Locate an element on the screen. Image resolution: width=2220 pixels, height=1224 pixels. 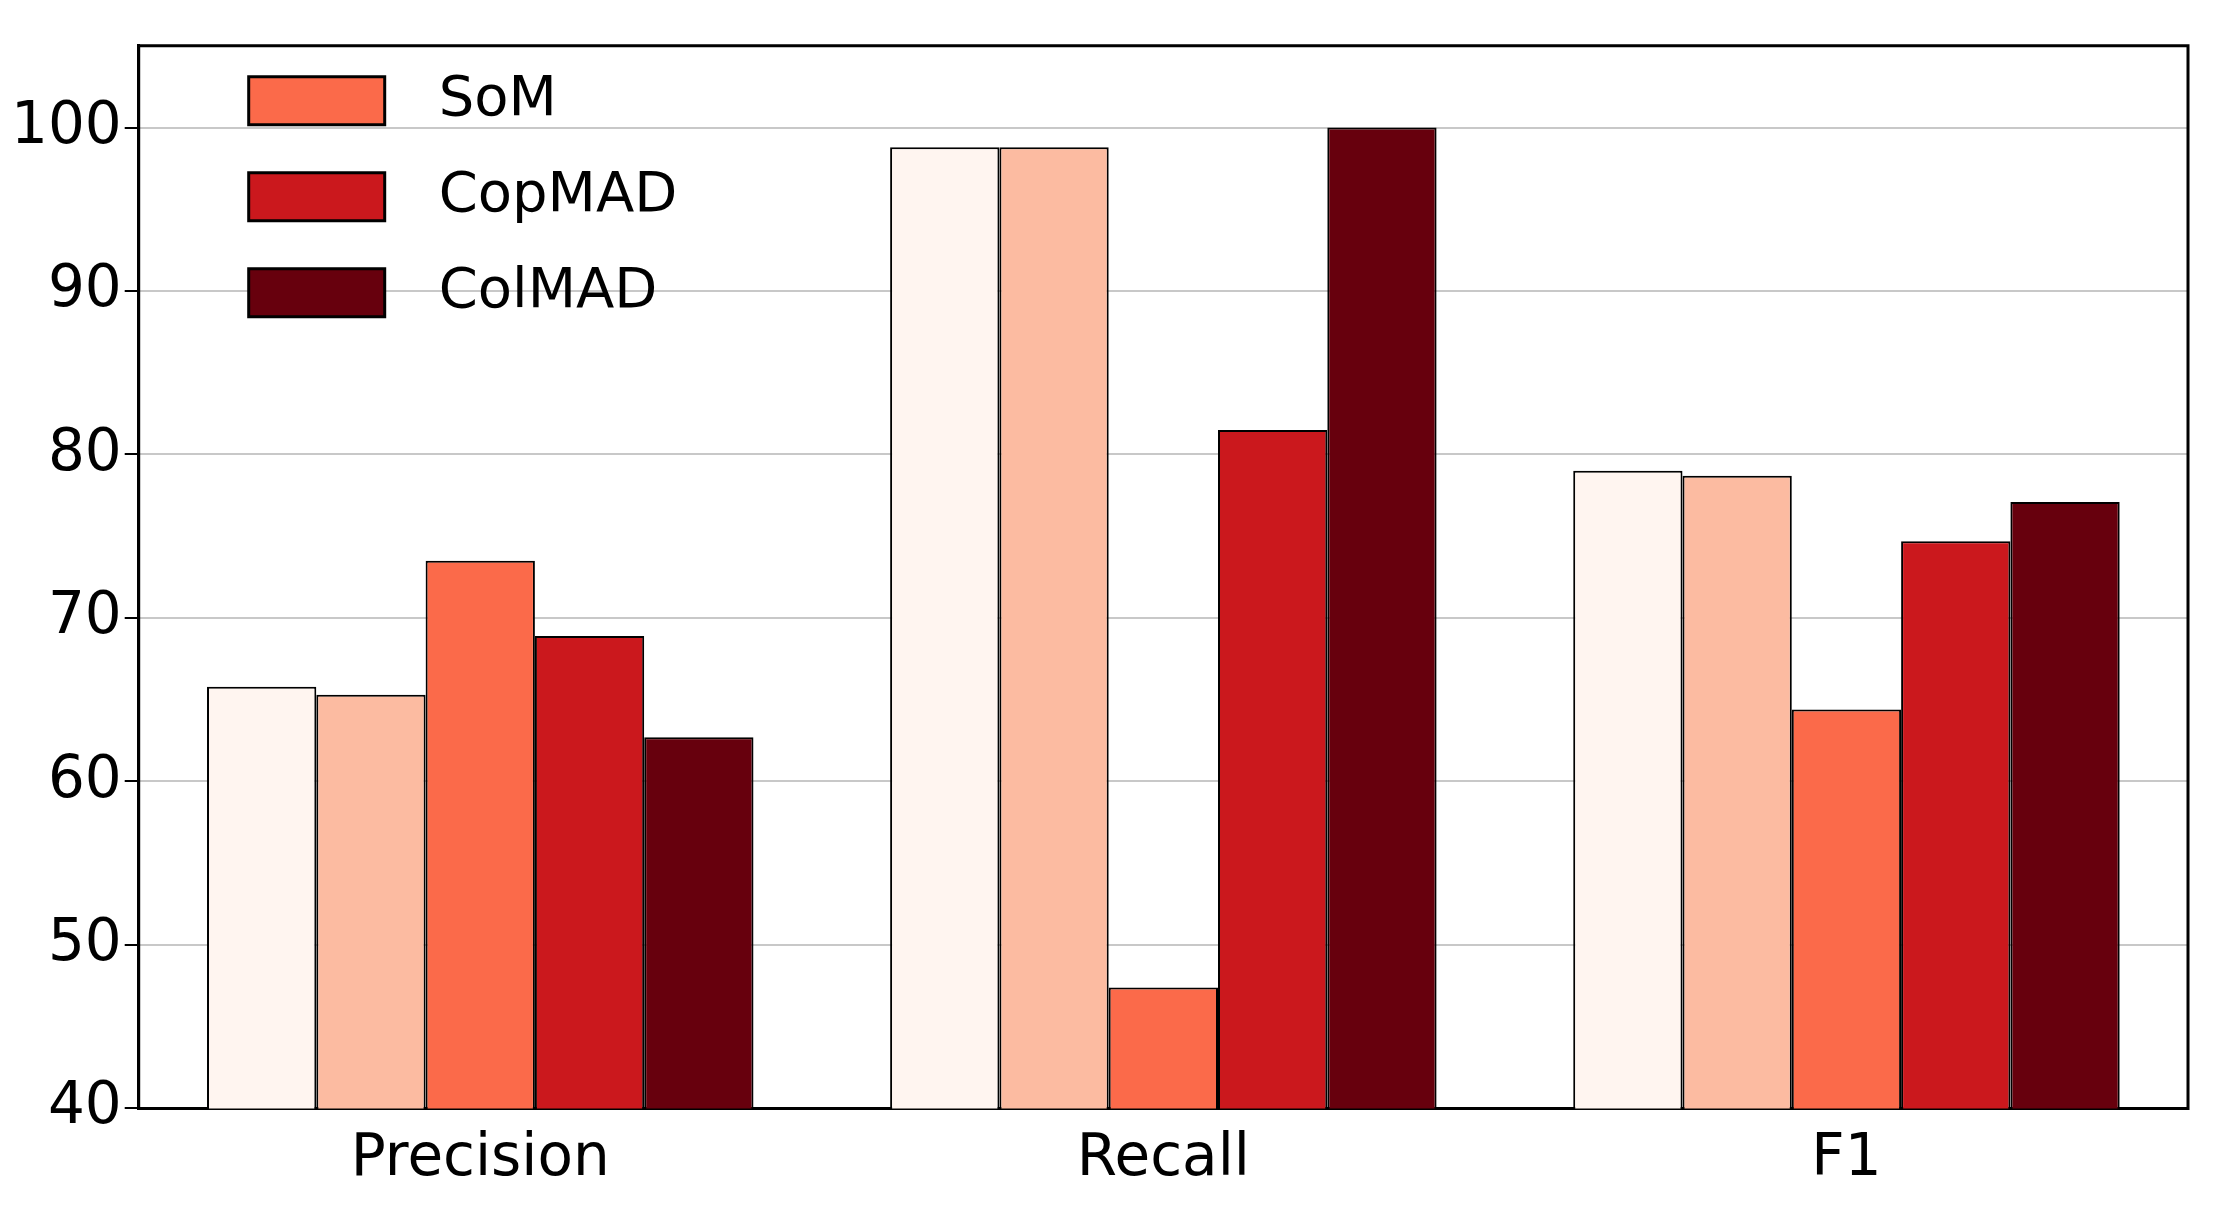
y-tick-label: 50 is located at coordinates (84, 939).